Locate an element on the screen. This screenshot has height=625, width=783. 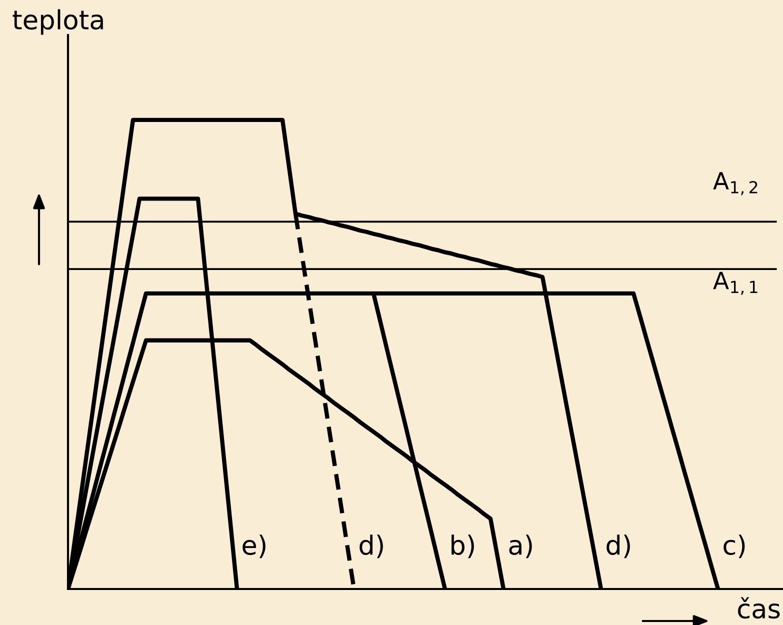
series-label: c) is located at coordinates (734, 546).